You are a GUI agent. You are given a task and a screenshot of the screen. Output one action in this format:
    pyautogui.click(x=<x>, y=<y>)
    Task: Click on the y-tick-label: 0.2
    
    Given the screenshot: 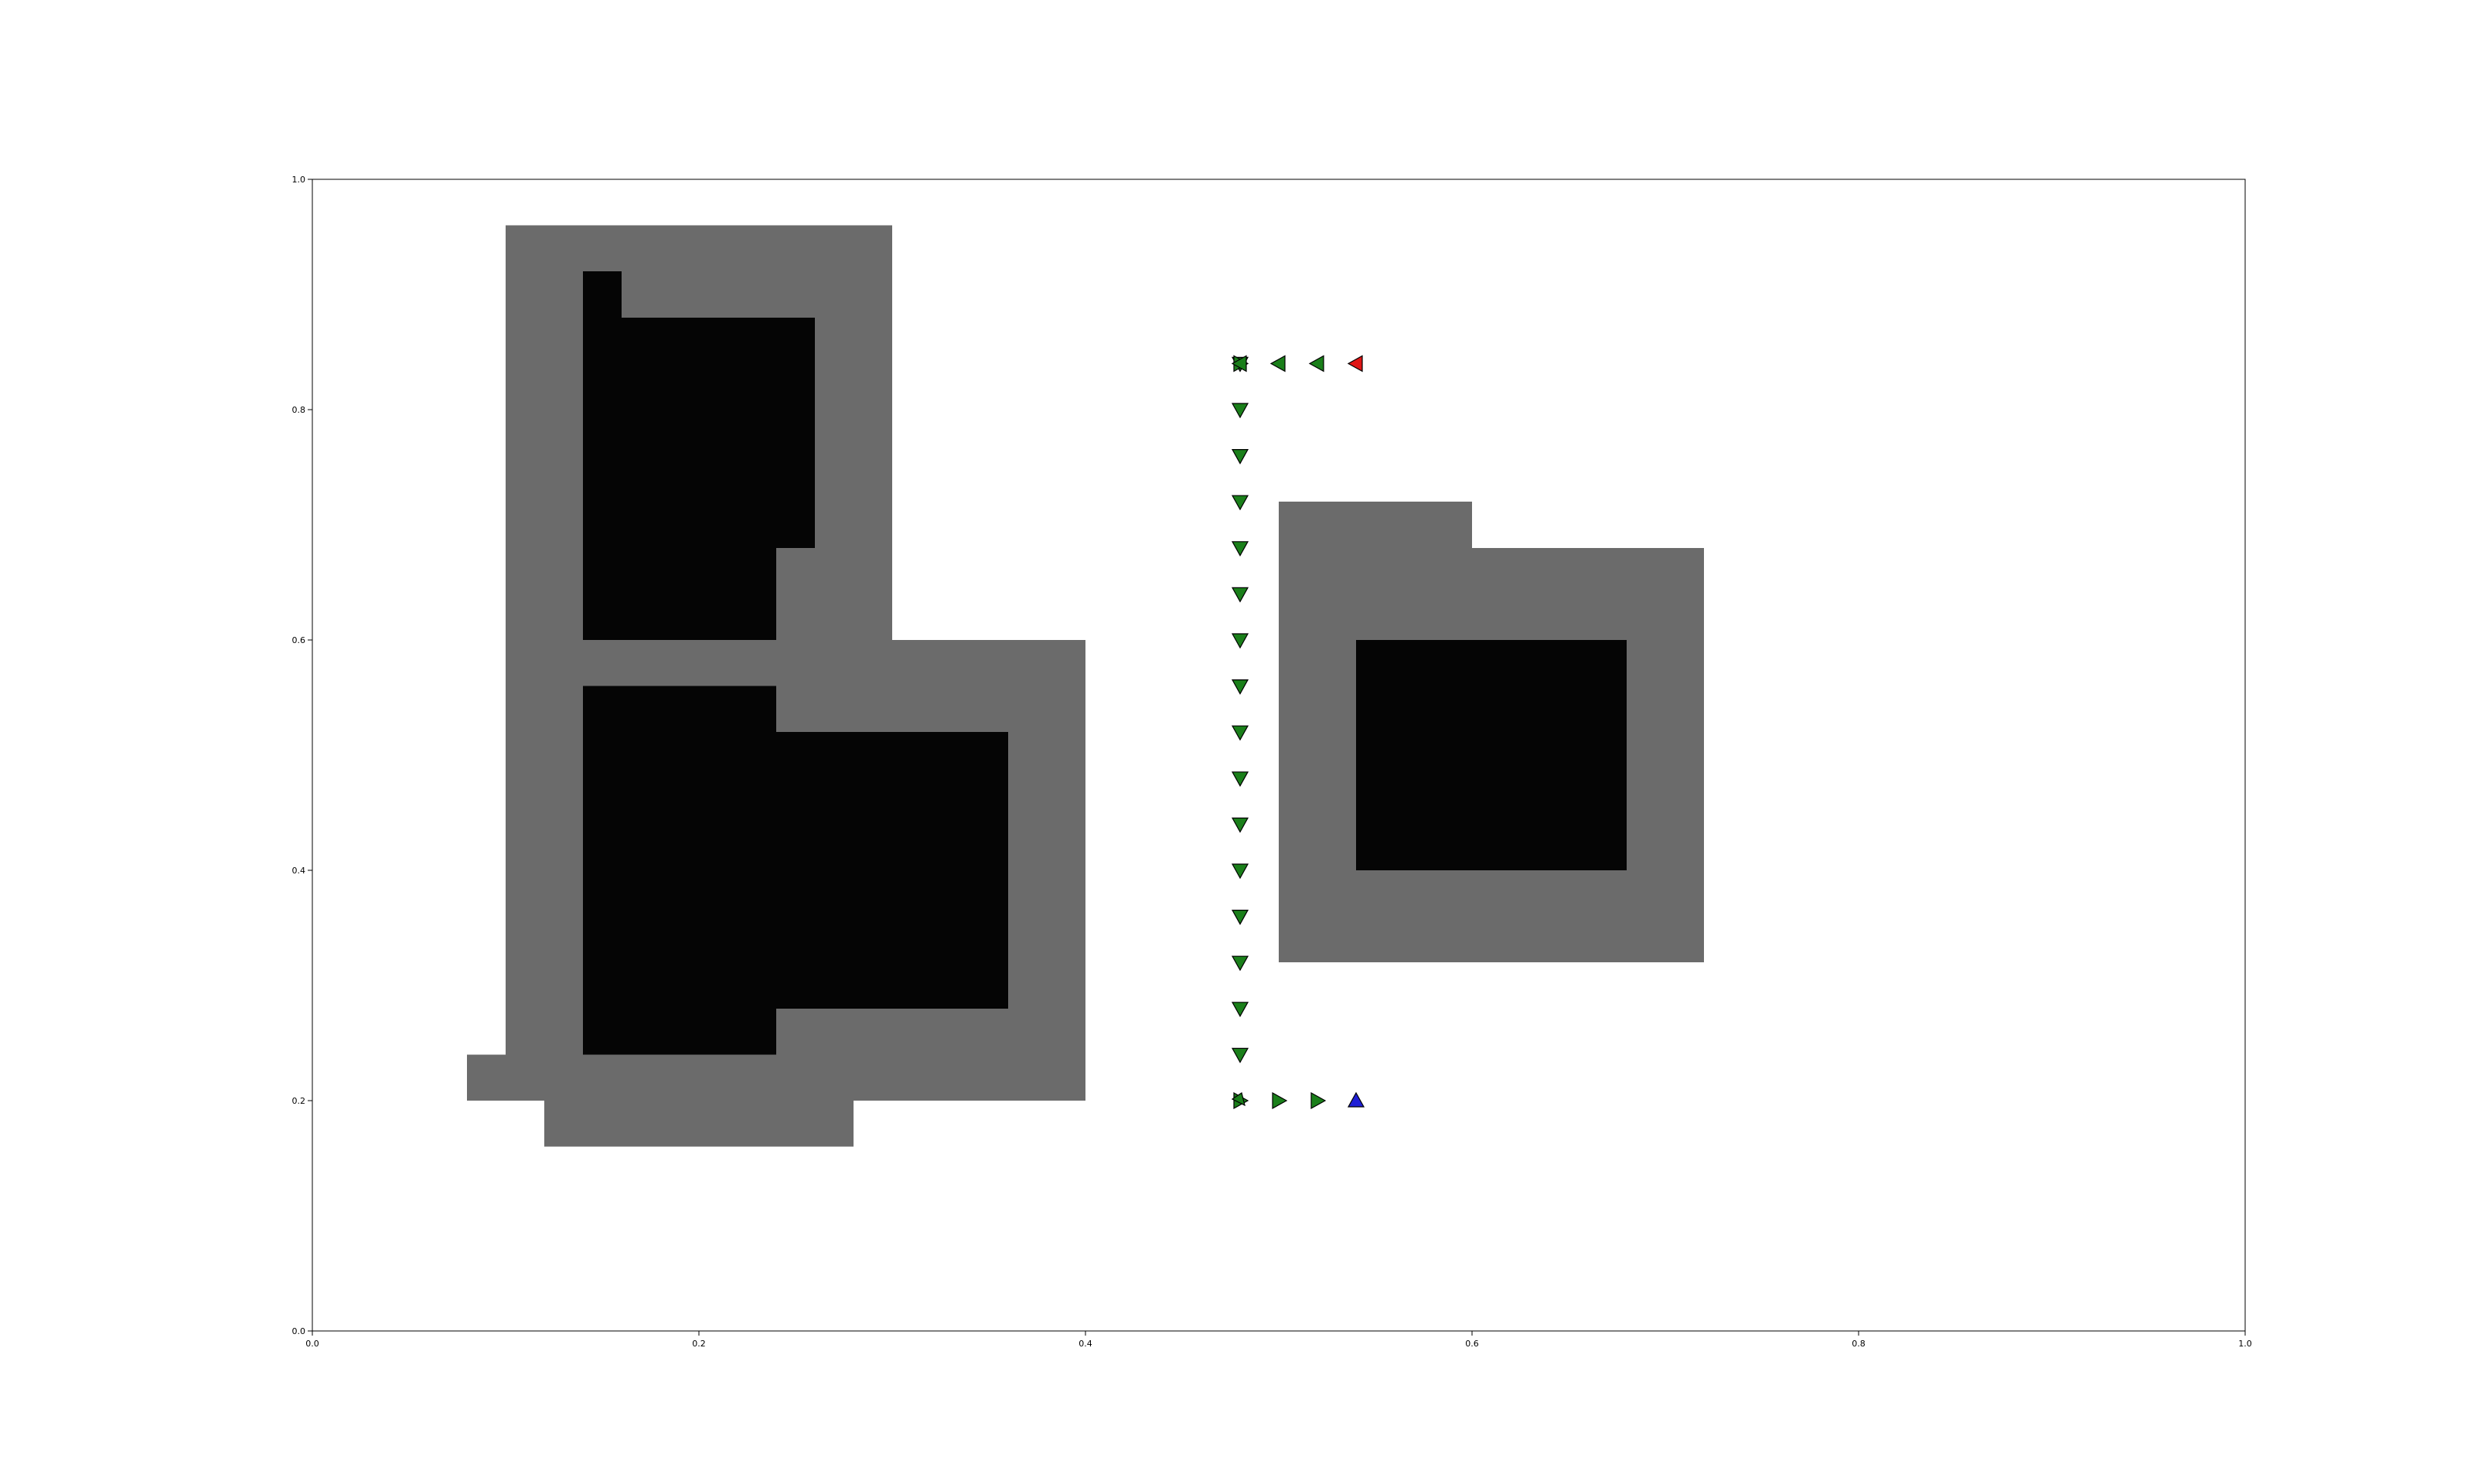 What is the action you would take?
    pyautogui.click(x=299, y=1101)
    